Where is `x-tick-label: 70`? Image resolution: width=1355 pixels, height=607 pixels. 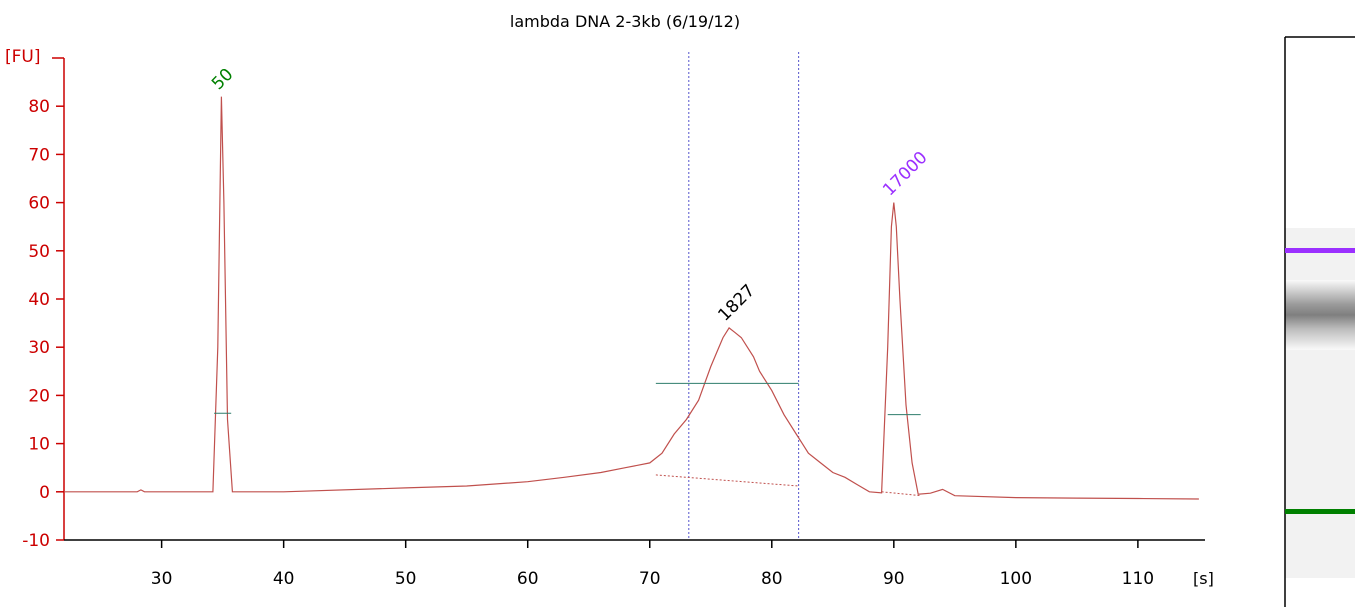 x-tick-label: 70 is located at coordinates (650, 579).